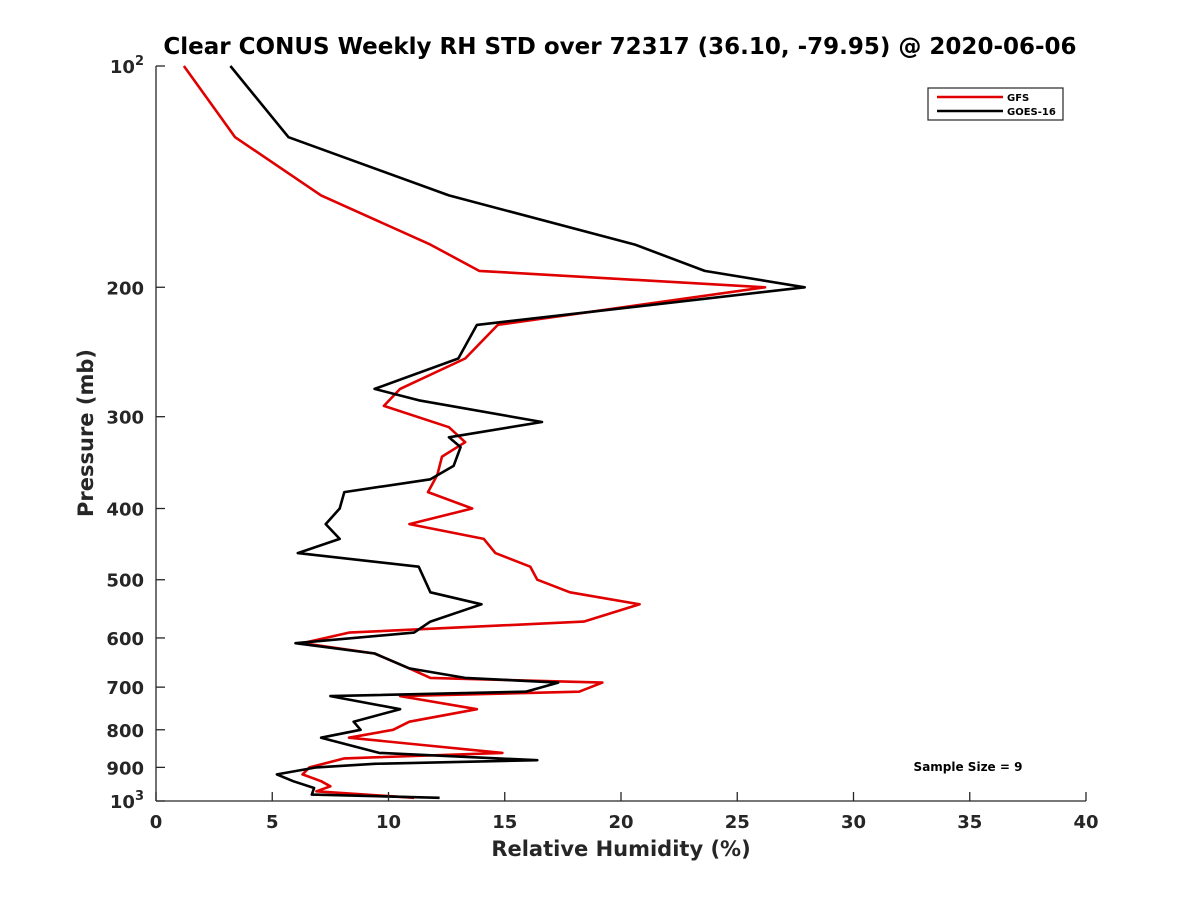  Describe the element at coordinates (125, 581) in the screenshot. I see `y-tick-label: 500` at that location.